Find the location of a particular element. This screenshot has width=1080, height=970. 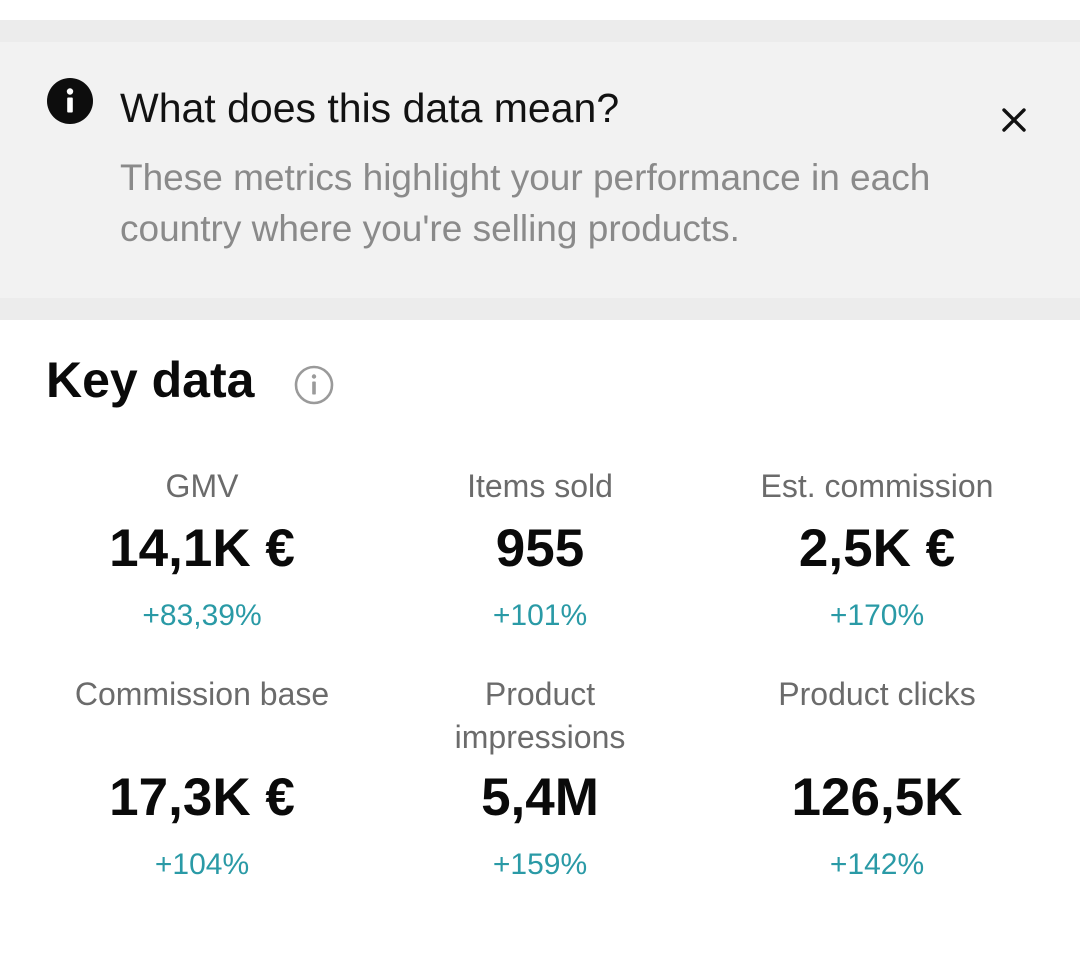

info-outline-icon is located at coordinates (314, 385).